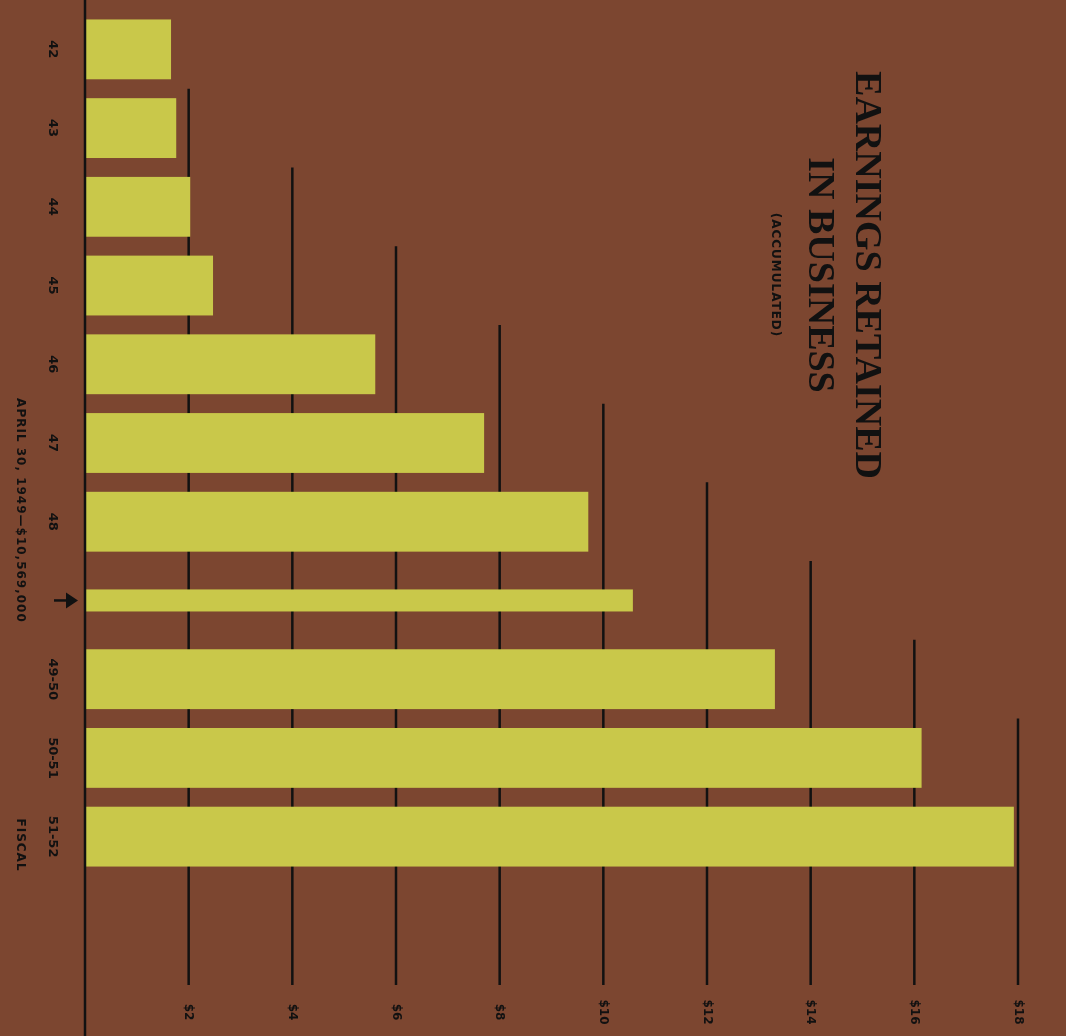  I want to click on y-tick-label: 43, so click(53, 128).